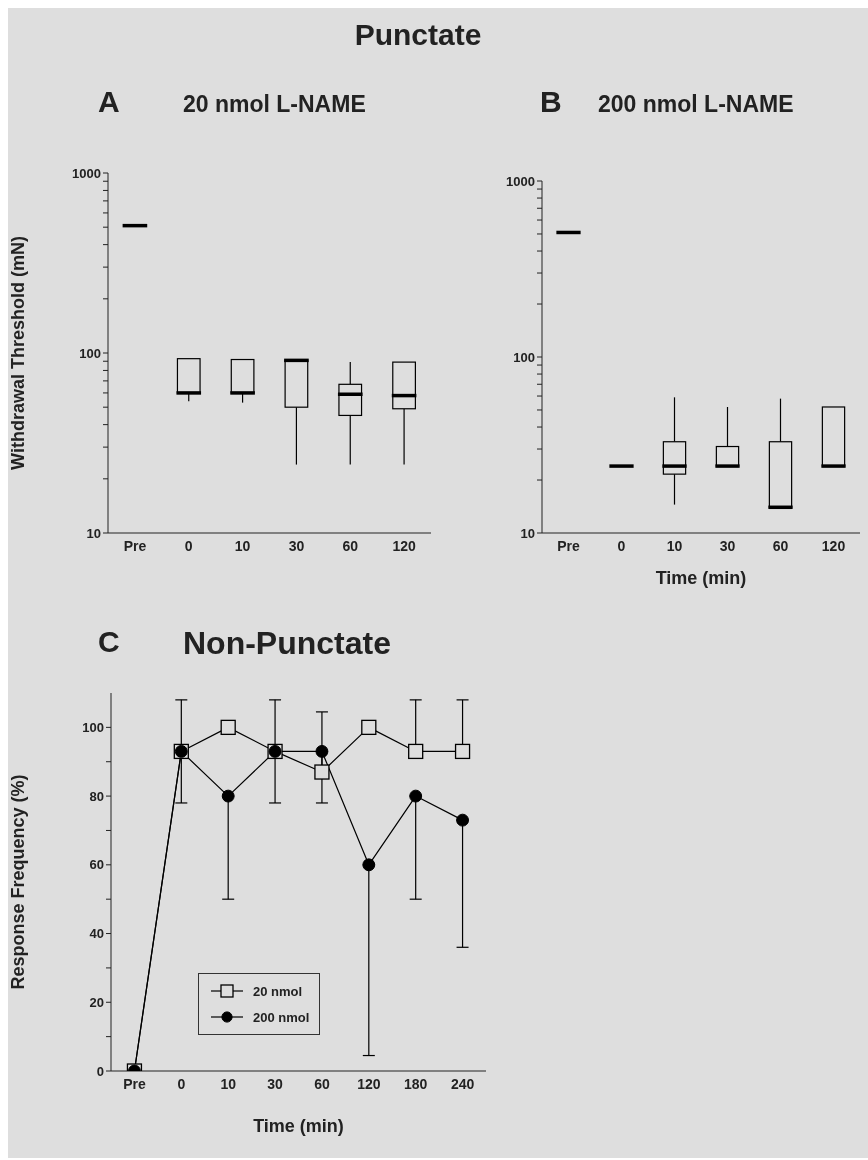 Image resolution: width=868 pixels, height=1160 pixels. I want to click on text: B, so click(551, 102).